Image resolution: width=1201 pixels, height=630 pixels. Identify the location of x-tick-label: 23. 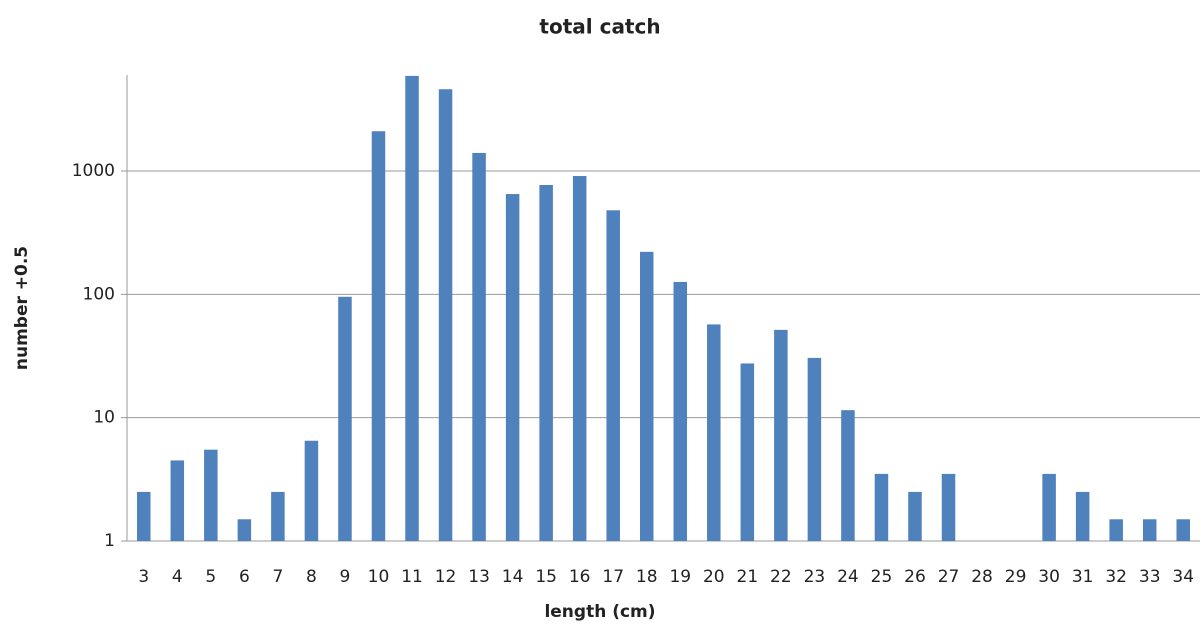
(815, 577).